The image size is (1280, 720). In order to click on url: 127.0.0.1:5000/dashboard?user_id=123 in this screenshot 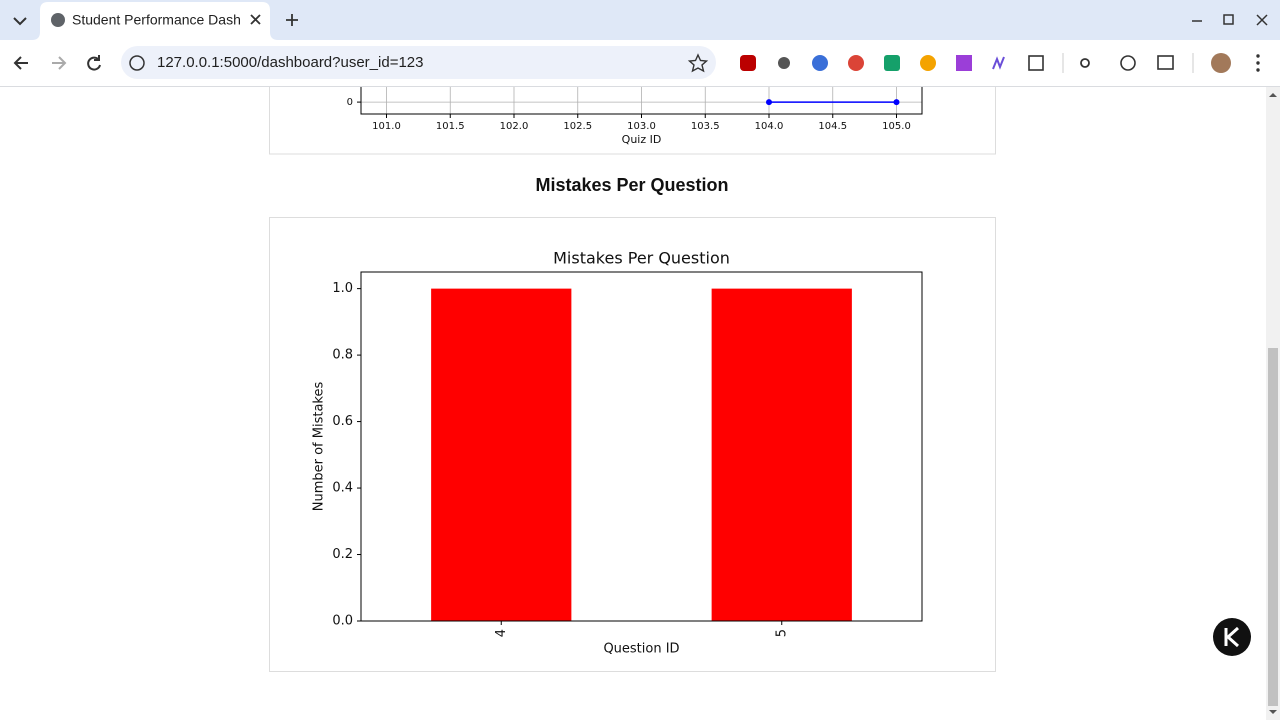, I will do `click(290, 62)`.